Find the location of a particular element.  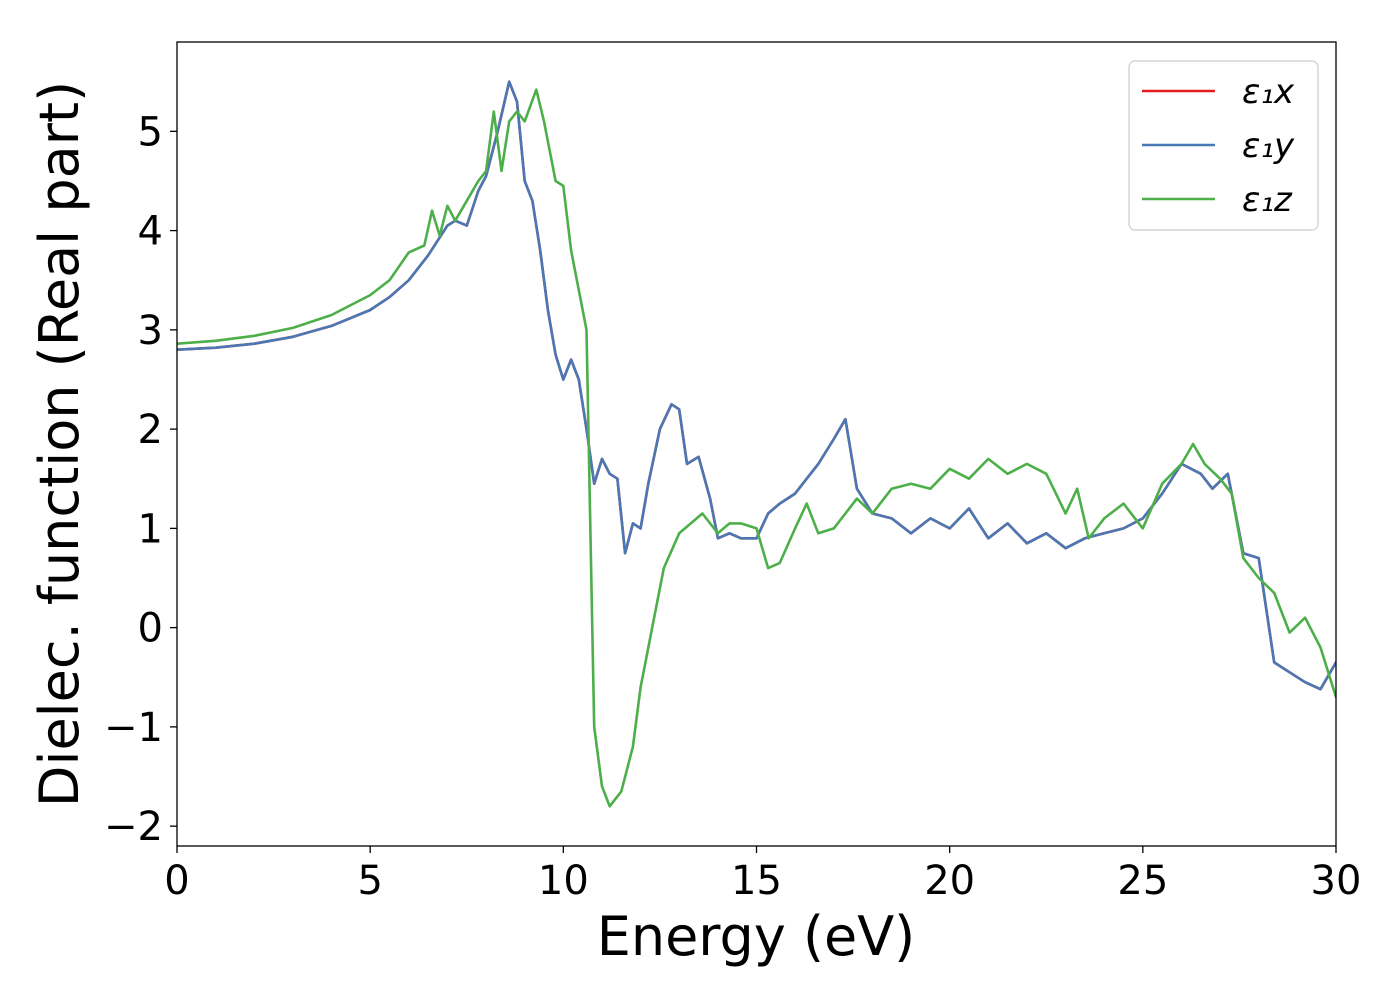

y-tick-label: −1 is located at coordinates (133, 728).